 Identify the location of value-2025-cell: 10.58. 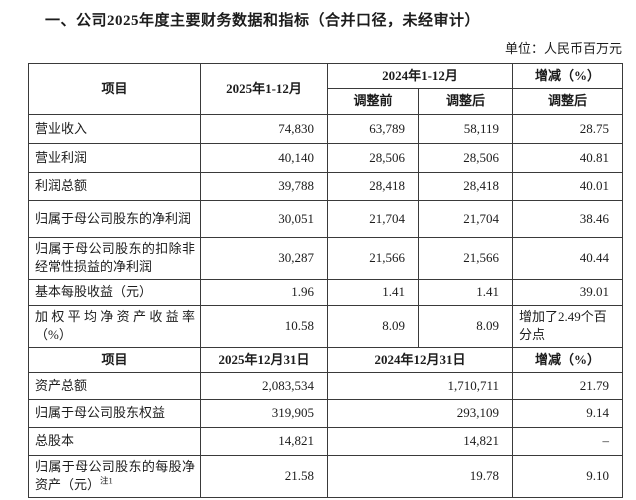
(264, 326).